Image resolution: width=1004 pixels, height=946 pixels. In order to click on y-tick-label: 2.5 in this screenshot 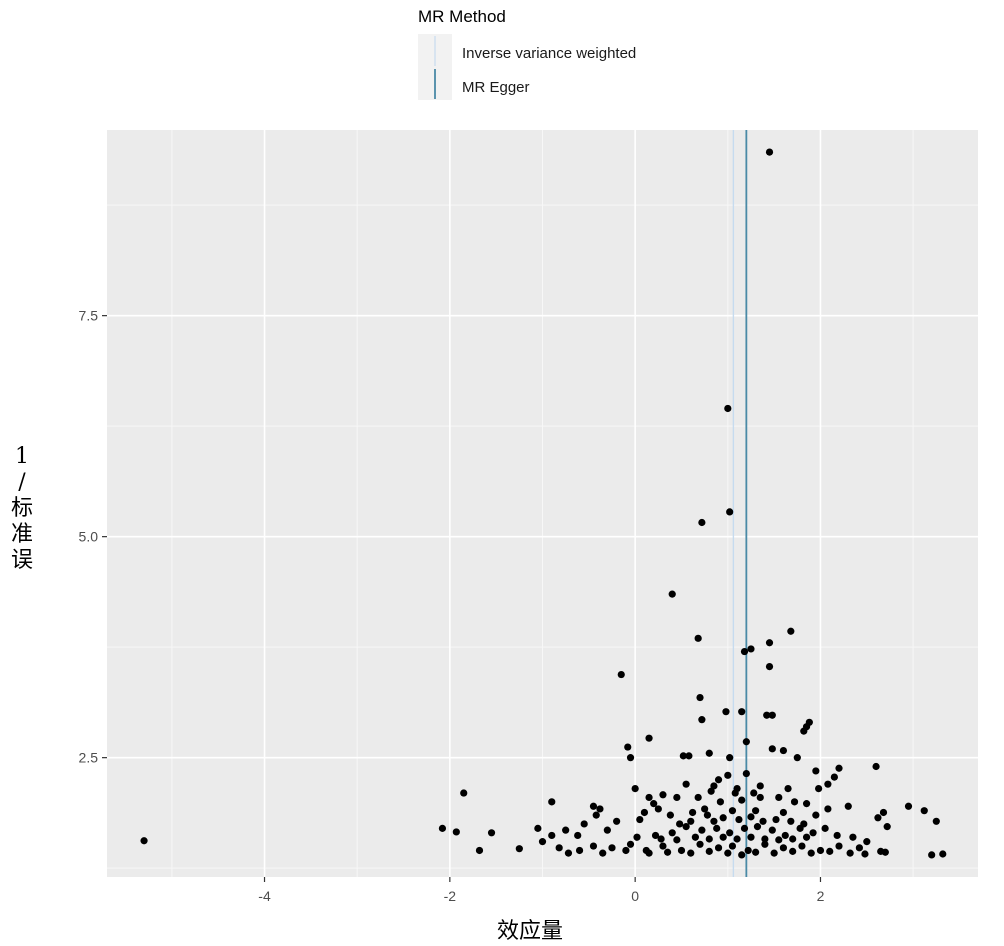, I will do `click(89, 758)`.